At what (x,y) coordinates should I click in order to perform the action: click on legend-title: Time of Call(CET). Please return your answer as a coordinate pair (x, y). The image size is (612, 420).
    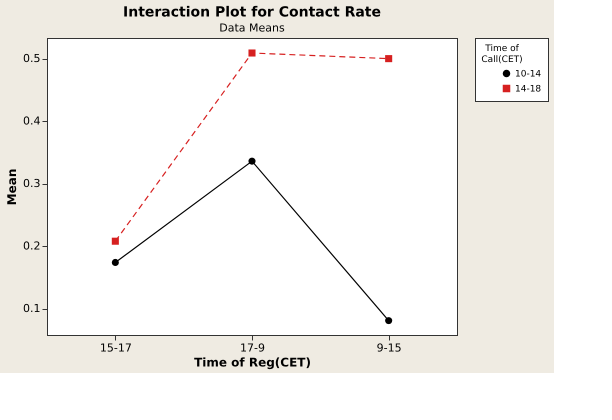
    Looking at the image, I should click on (502, 54).